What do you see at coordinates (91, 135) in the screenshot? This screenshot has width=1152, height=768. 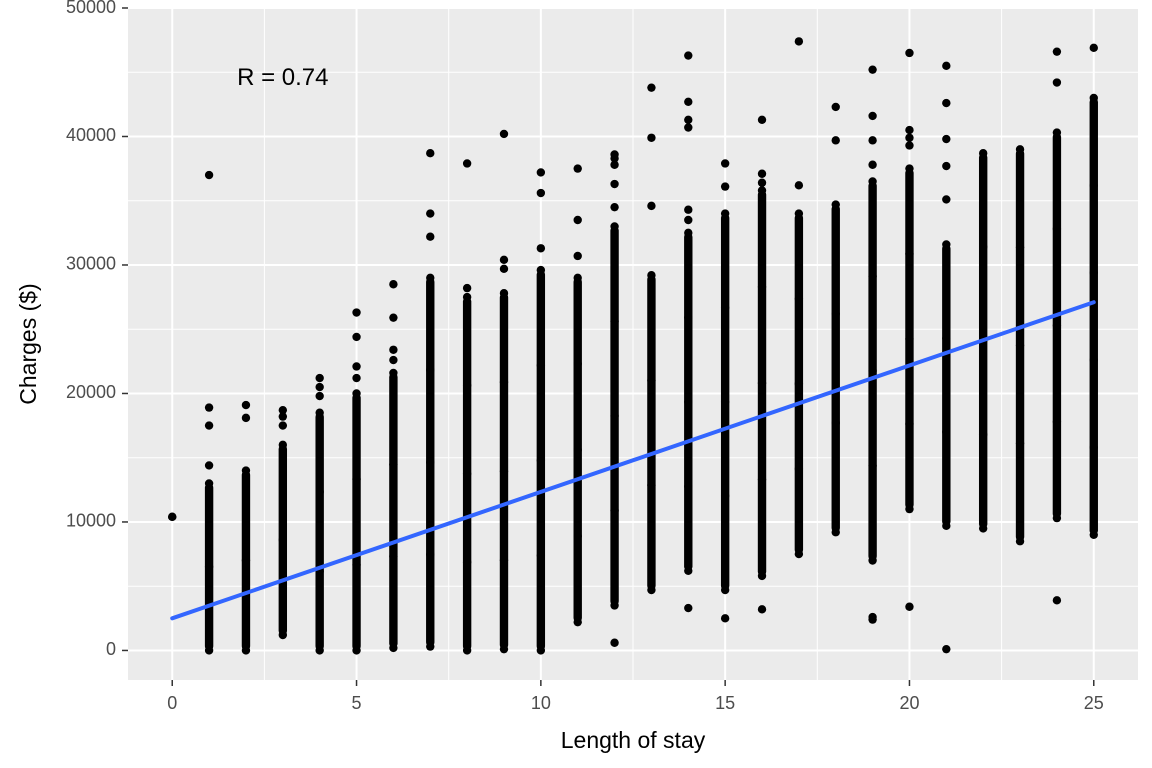 I see `y-tick-label: 40000` at bounding box center [91, 135].